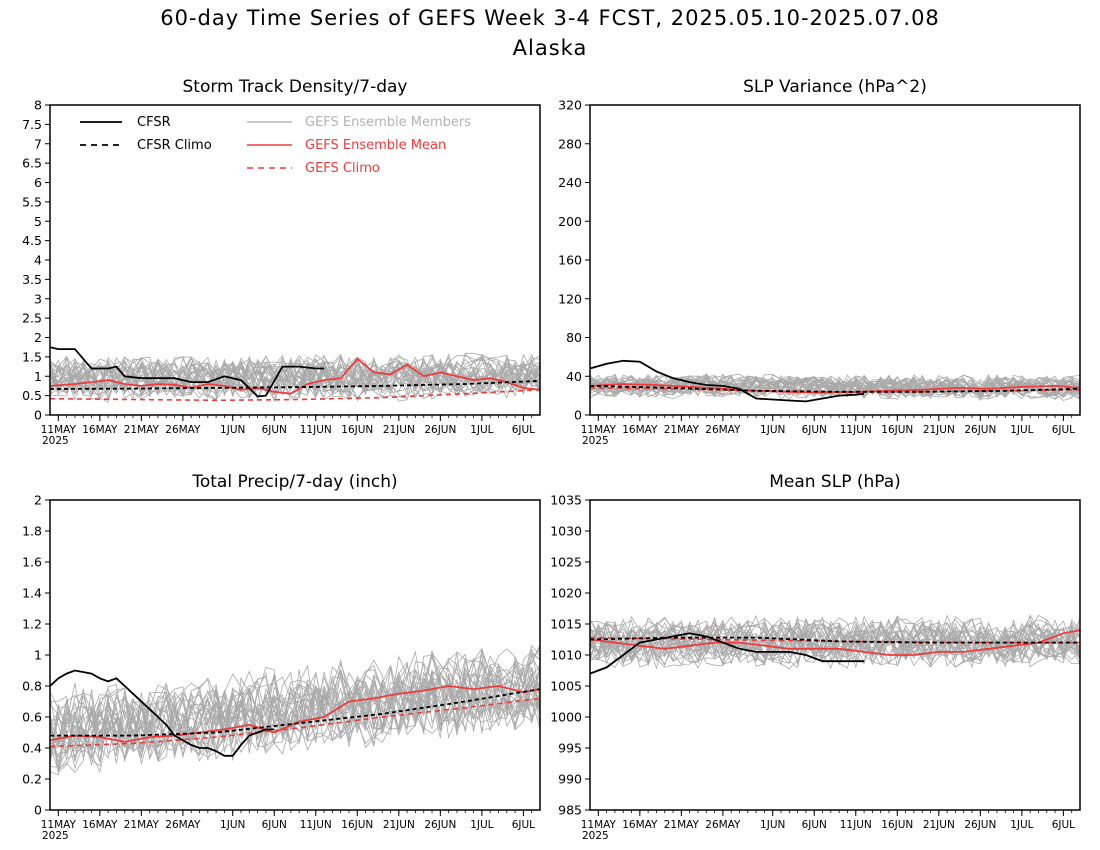 This screenshot has width=1100, height=850. Describe the element at coordinates (32, 395) in the screenshot. I see `y-tick-label: 0.5` at that location.